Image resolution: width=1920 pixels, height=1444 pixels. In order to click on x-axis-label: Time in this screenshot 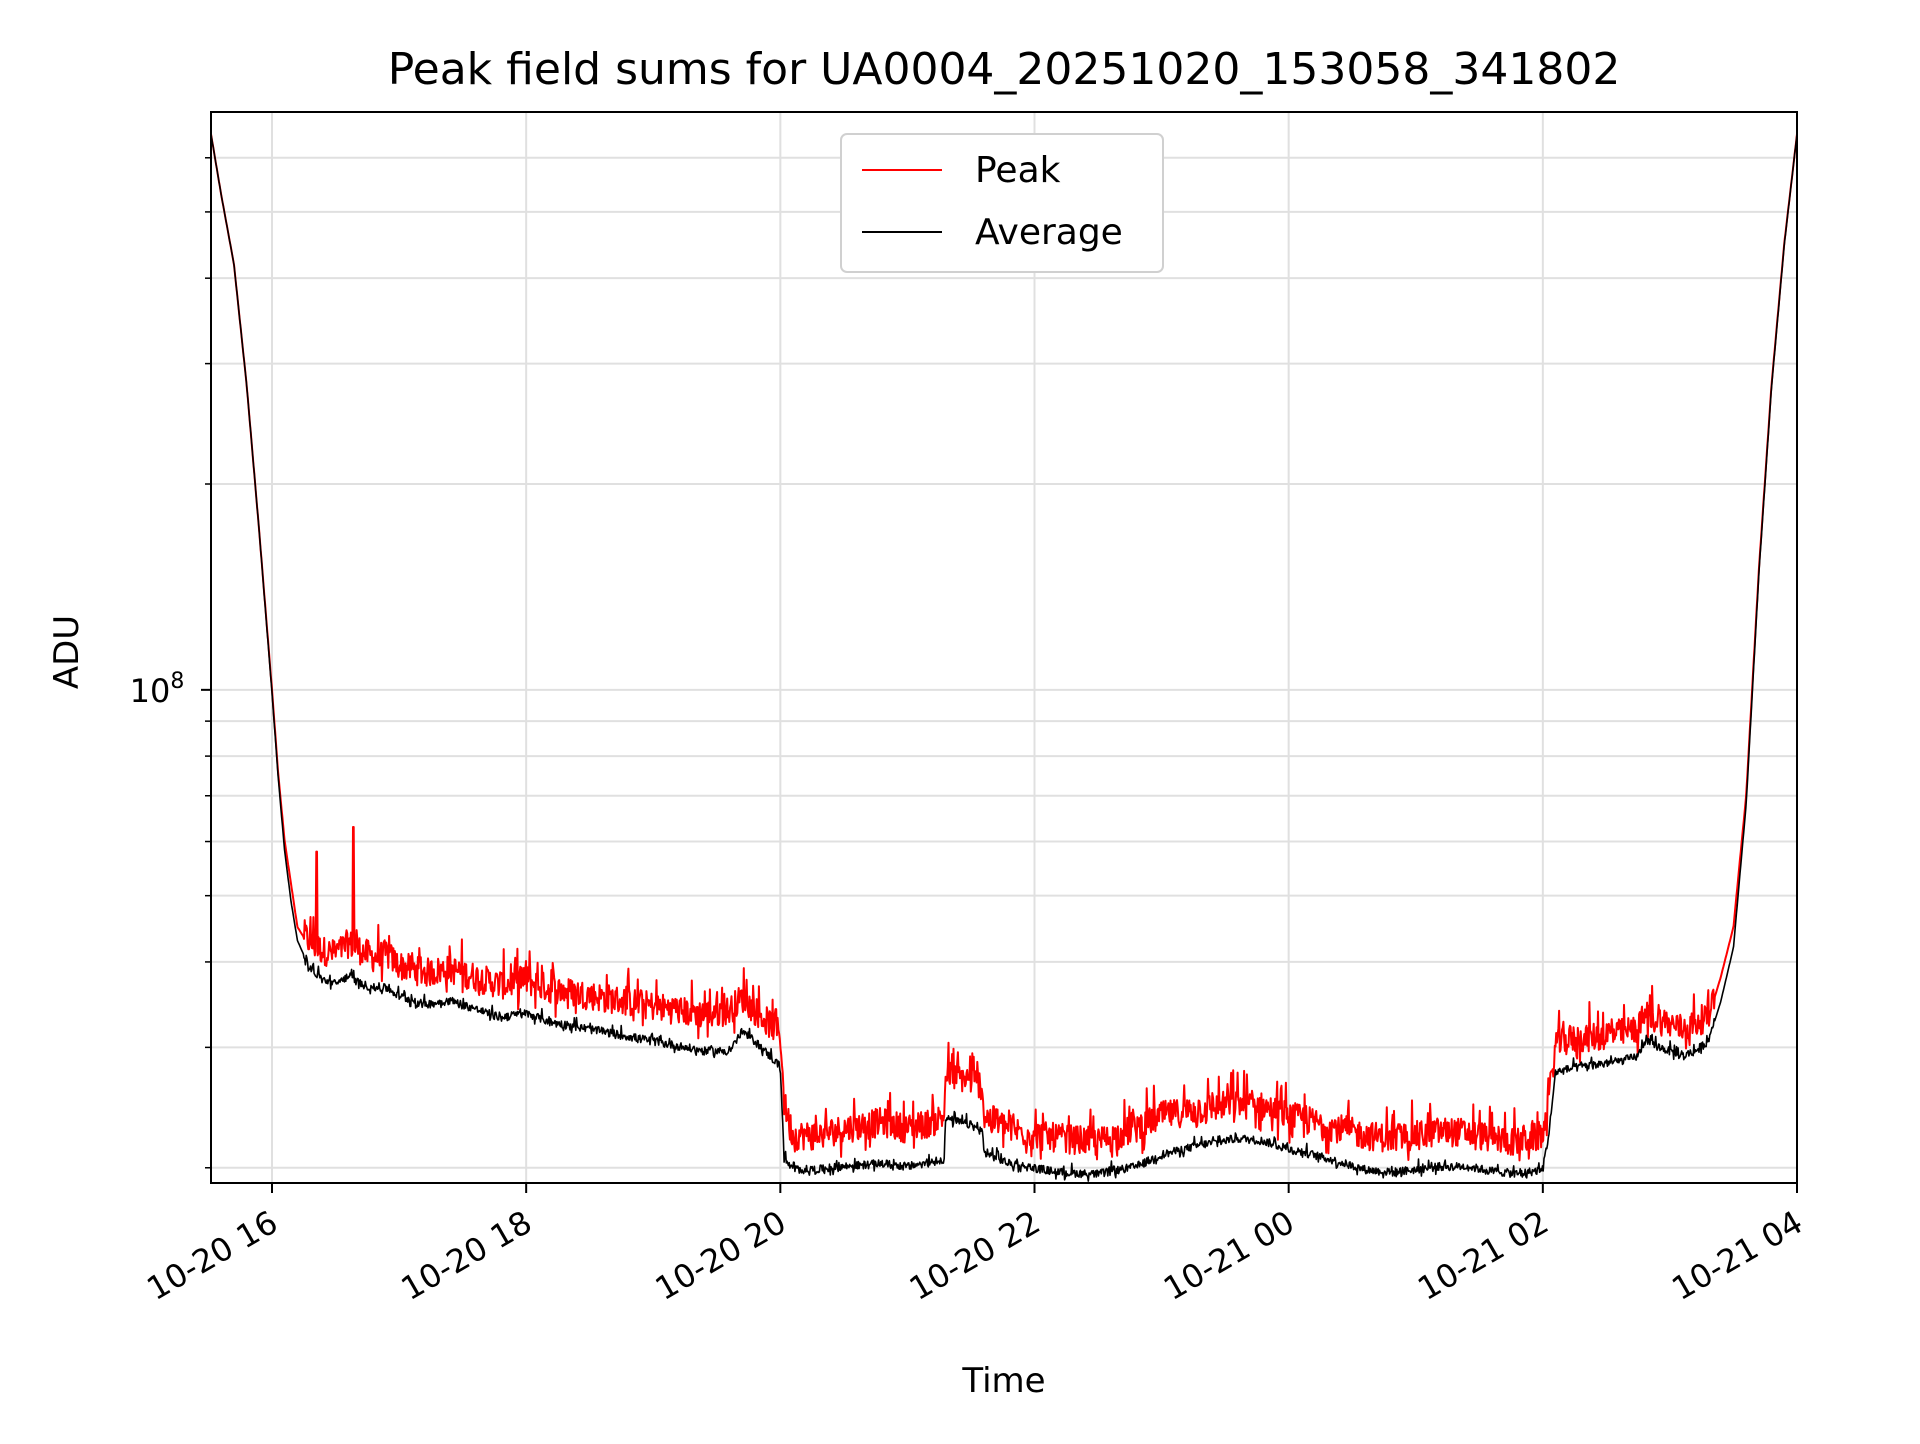, I will do `click(1003, 1381)`.